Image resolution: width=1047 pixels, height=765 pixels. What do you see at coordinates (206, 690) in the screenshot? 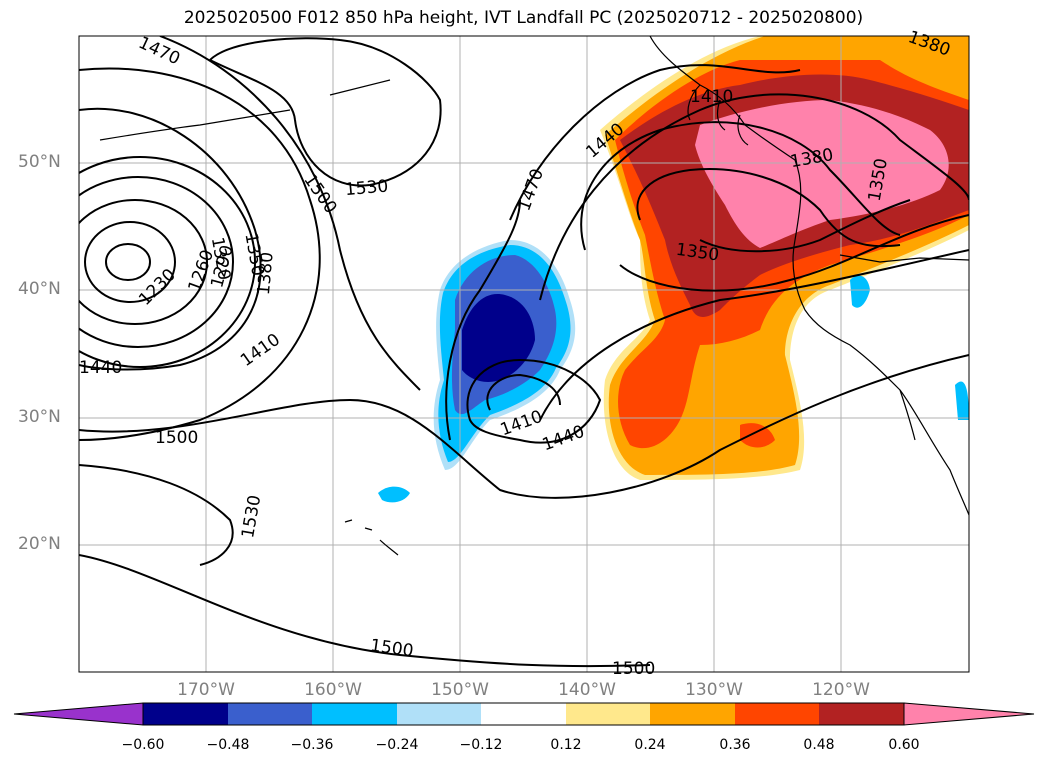
I see `lon-label: 170°W` at bounding box center [206, 690].